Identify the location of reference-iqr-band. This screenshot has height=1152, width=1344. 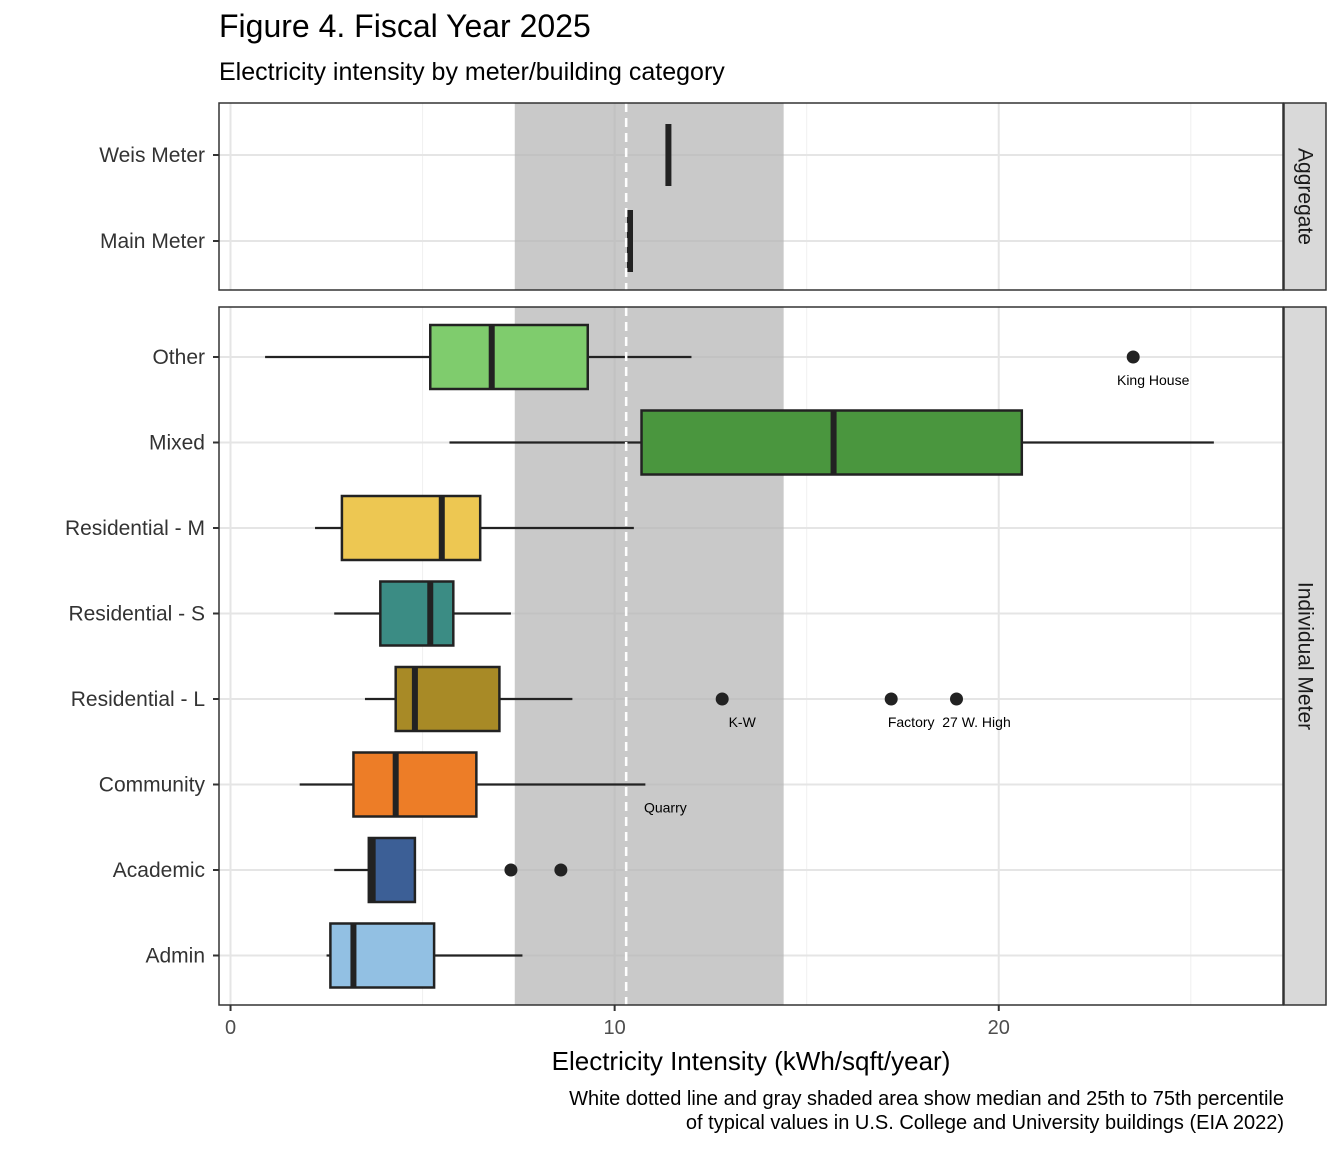
(649, 196).